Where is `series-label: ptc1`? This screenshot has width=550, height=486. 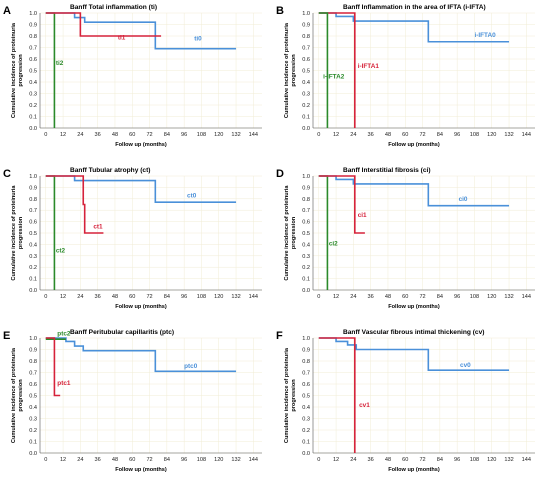
series-label: ptc1 is located at coordinates (64, 383).